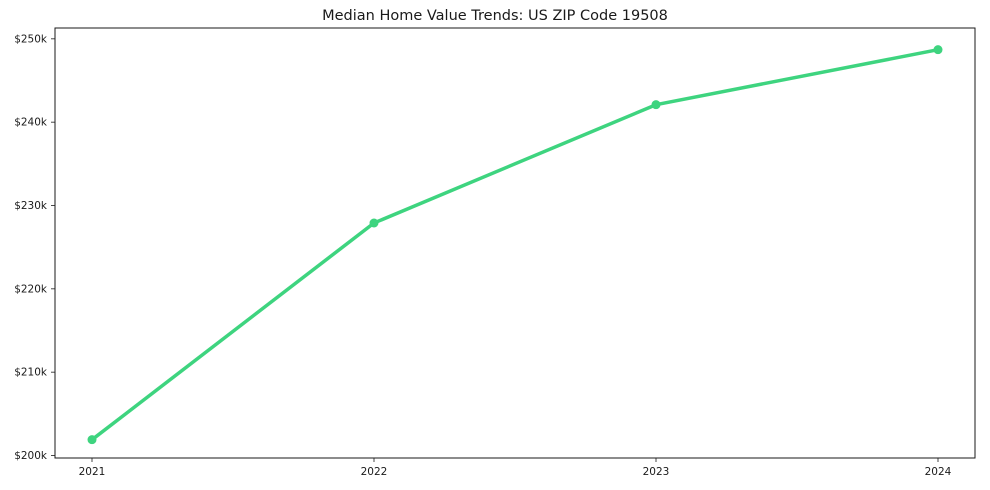  Describe the element at coordinates (656, 472) in the screenshot. I see `x-tick-label: 2023` at that location.